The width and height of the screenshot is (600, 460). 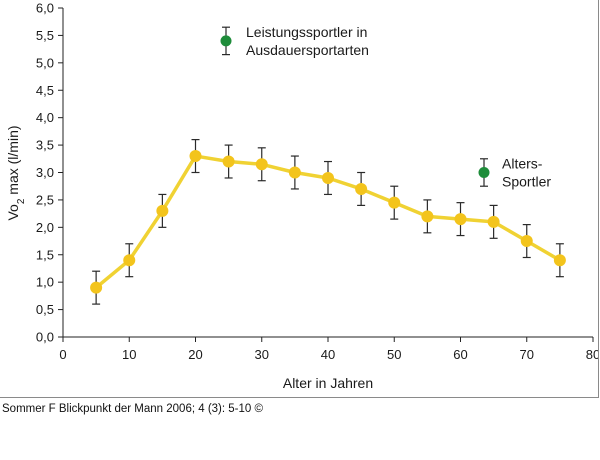 What do you see at coordinates (328, 354) in the screenshot?
I see `x-tick-label: 40` at bounding box center [328, 354].